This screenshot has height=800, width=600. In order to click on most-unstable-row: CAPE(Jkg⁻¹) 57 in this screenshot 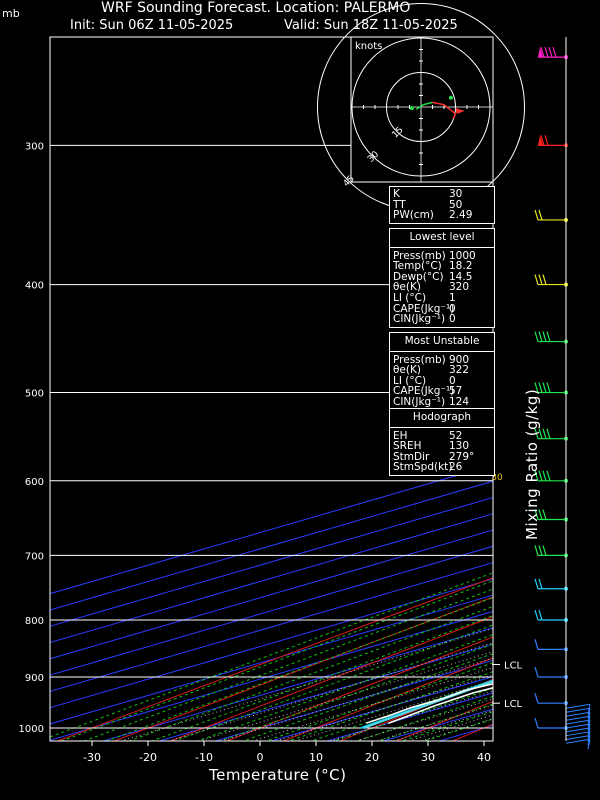, I will do `click(442, 391)`.